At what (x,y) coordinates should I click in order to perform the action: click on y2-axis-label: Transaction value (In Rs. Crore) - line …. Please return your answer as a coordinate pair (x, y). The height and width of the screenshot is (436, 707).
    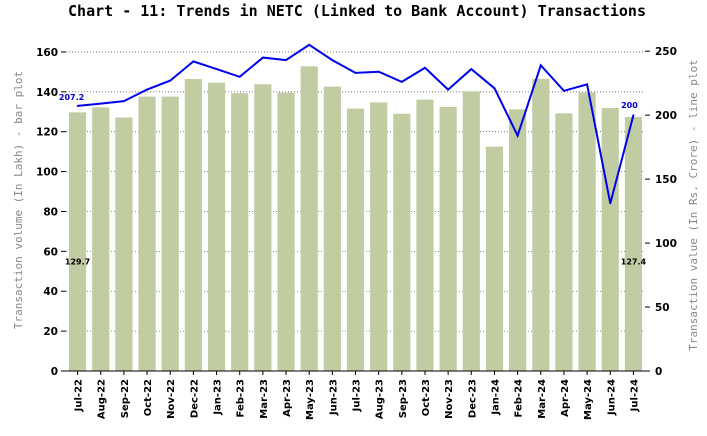
    Looking at the image, I should click on (693, 204).